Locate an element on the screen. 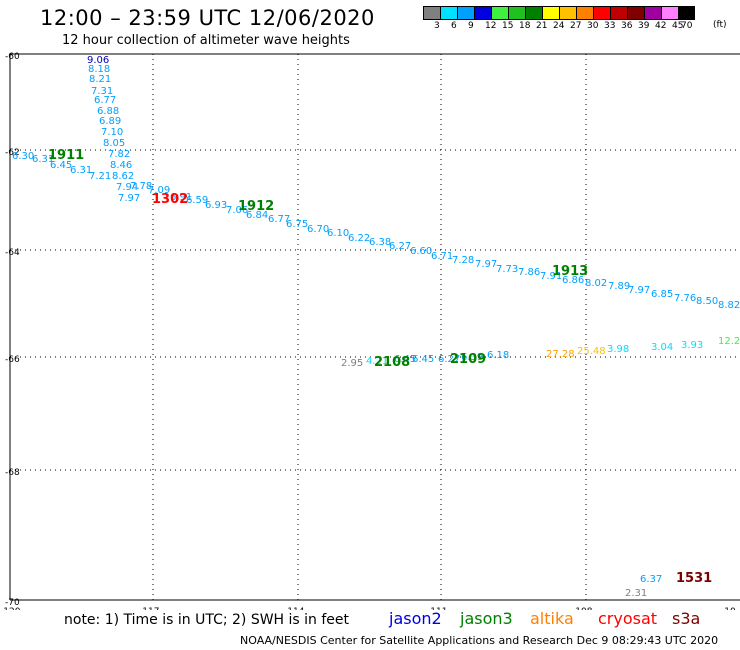 The height and width of the screenshot is (650, 740). wave-height-value: 2.31 is located at coordinates (636, 593).